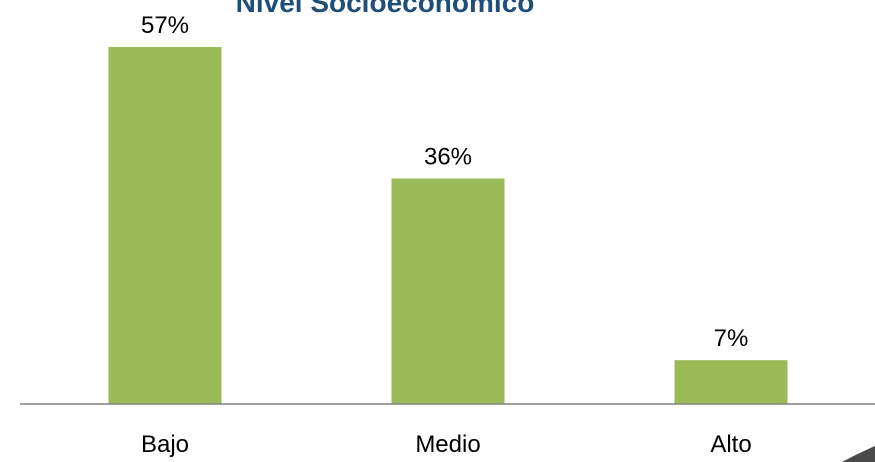 The width and height of the screenshot is (875, 462). Describe the element at coordinates (385, 9) in the screenshot. I see `chart-title: Nivel Socioeconómico` at that location.